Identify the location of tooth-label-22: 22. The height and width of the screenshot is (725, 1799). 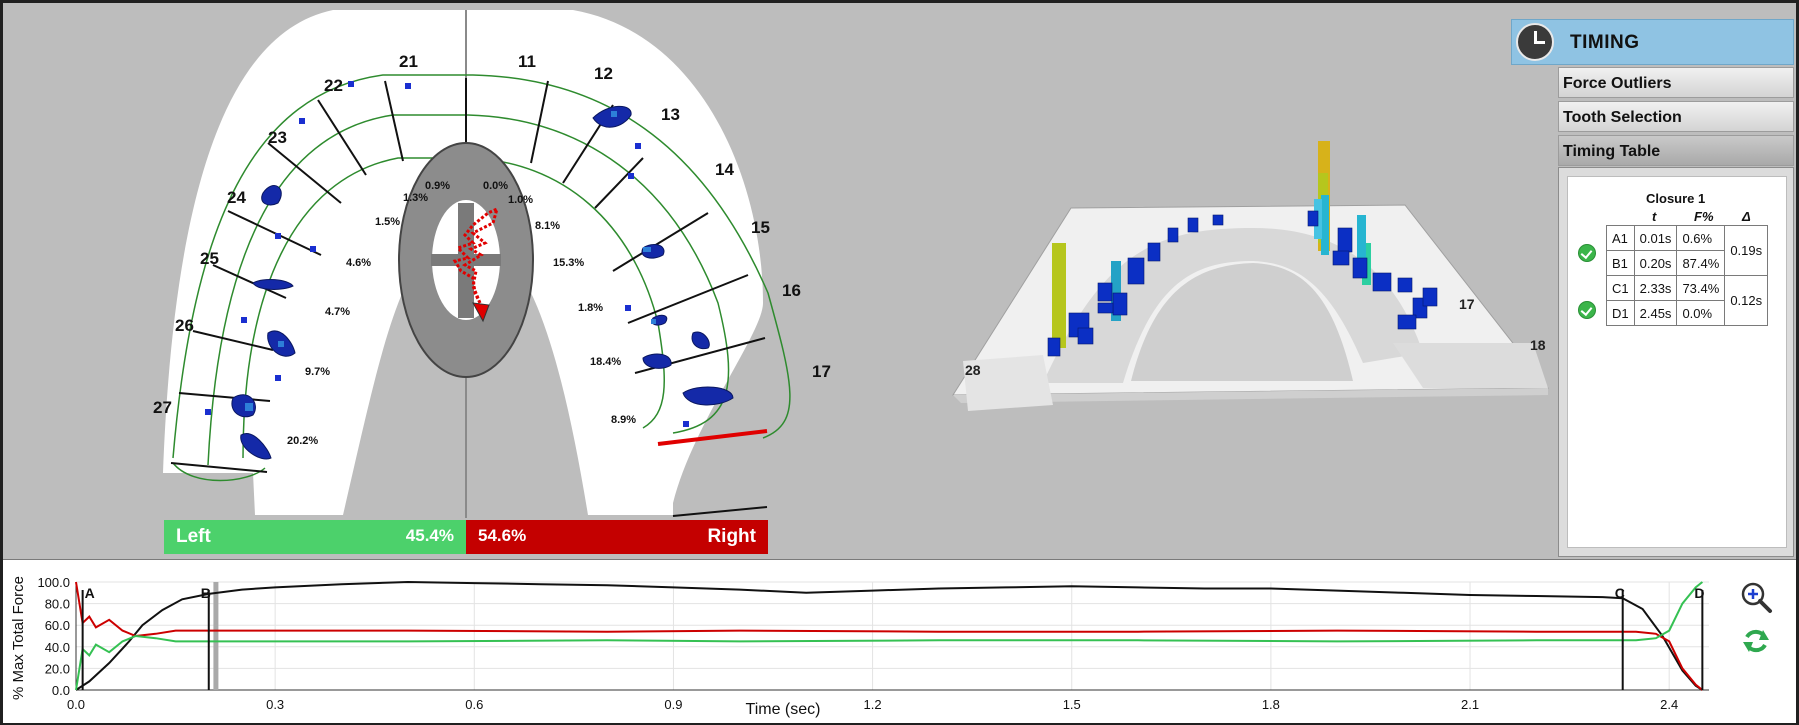
(333, 85).